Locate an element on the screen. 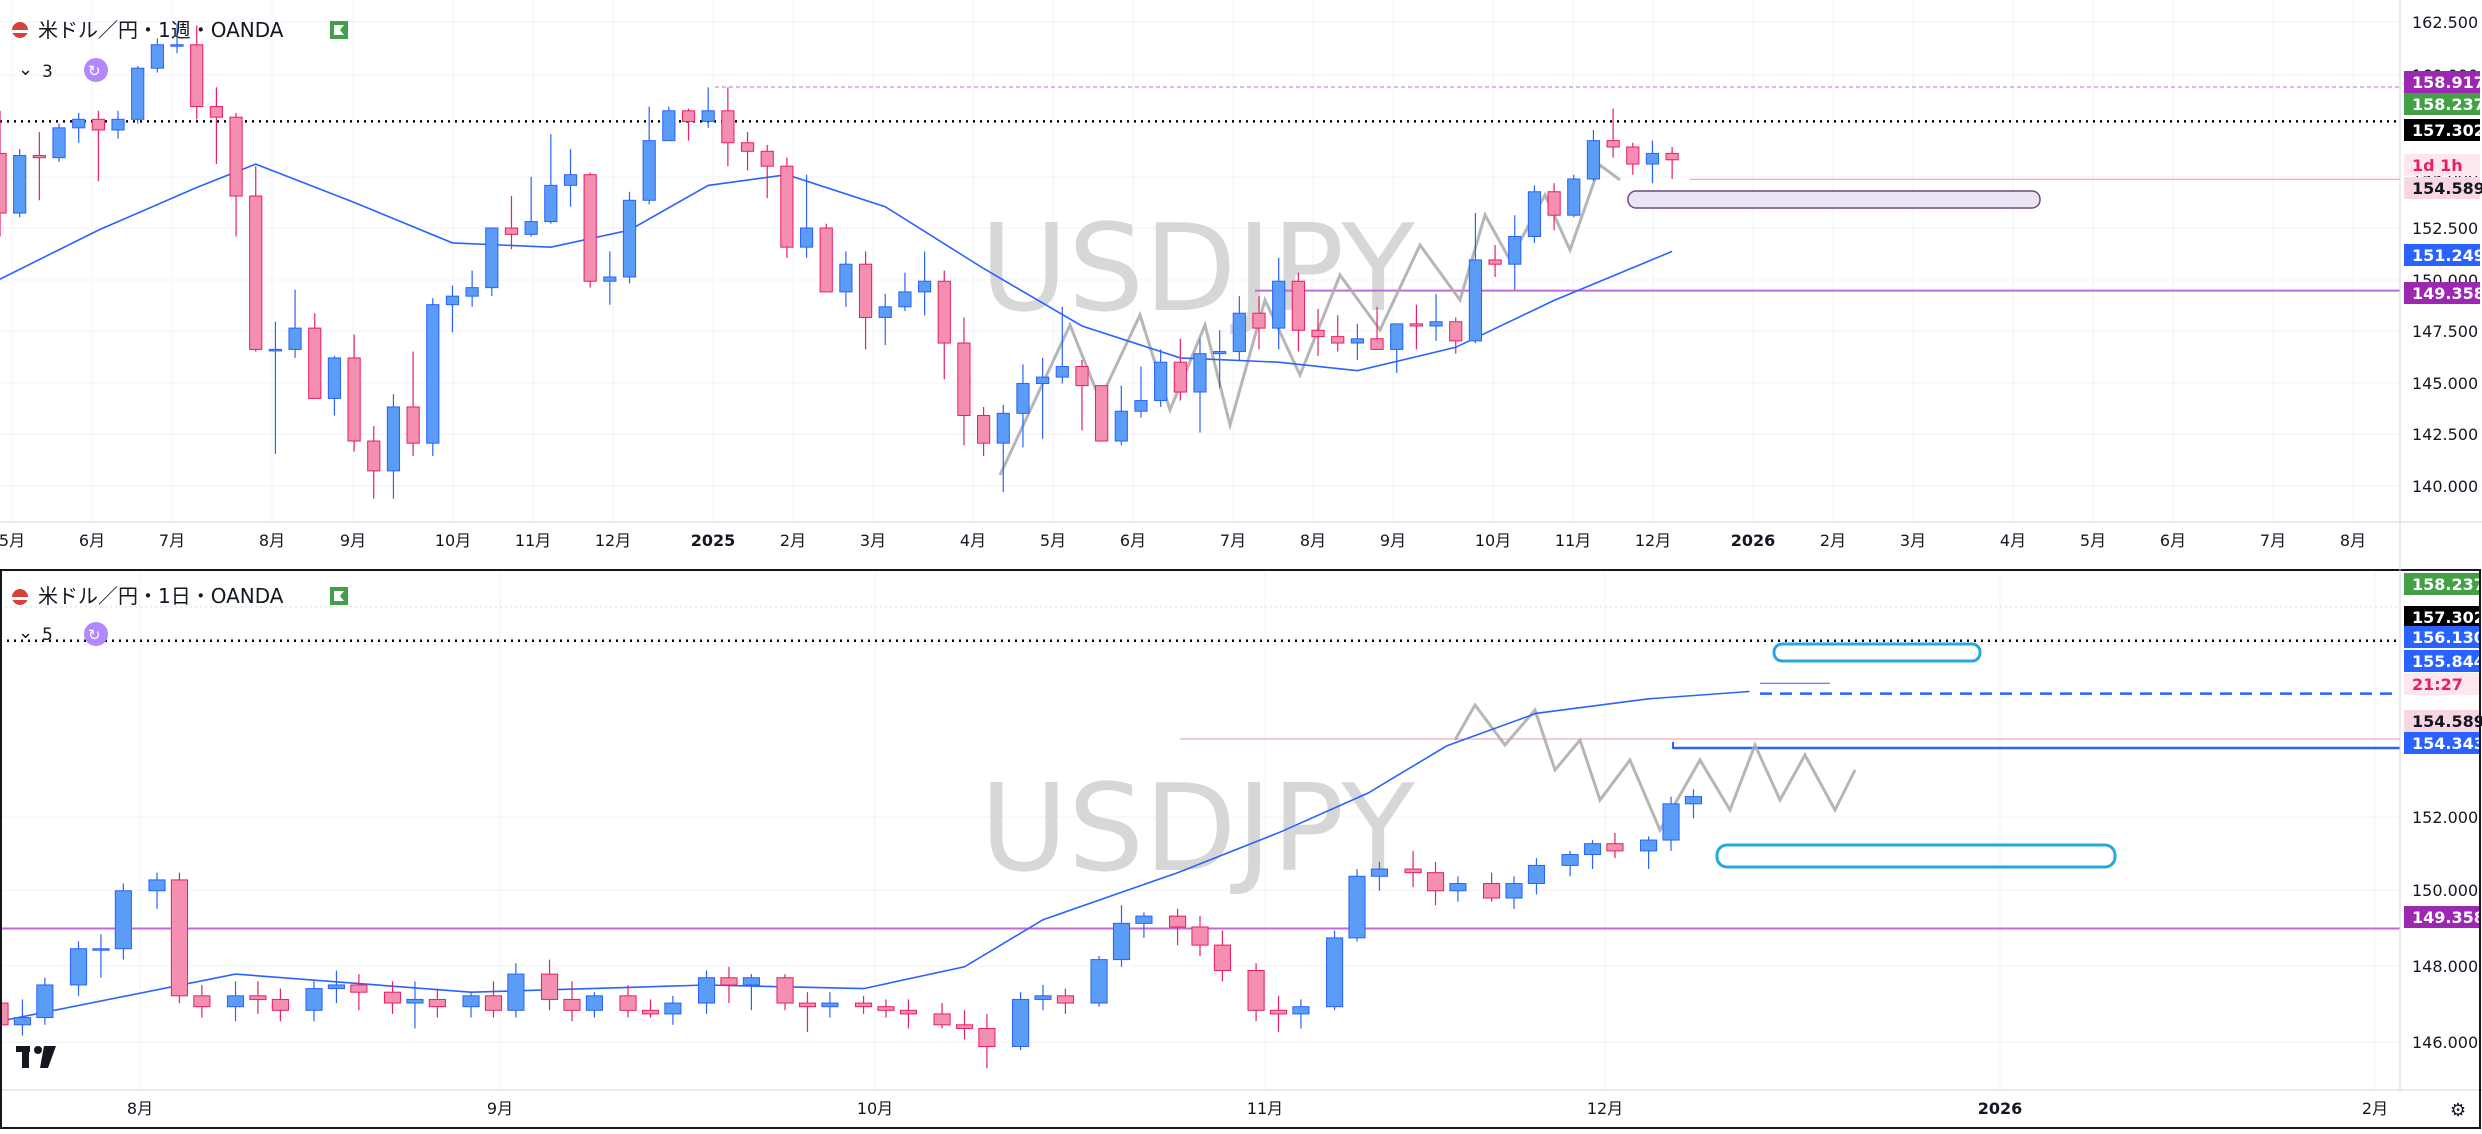  time-axis-label: 2月 is located at coordinates (2375, 1108).